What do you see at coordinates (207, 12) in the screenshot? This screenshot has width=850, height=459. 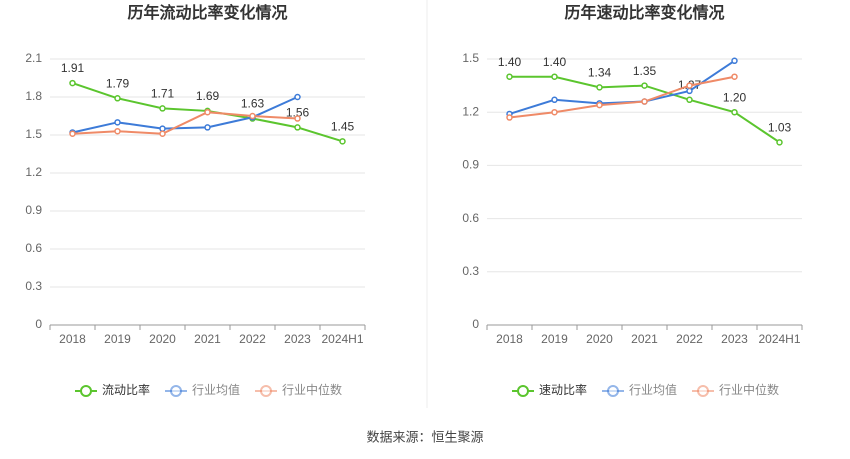 I see `chart-title: 历年流动比率变化情况` at bounding box center [207, 12].